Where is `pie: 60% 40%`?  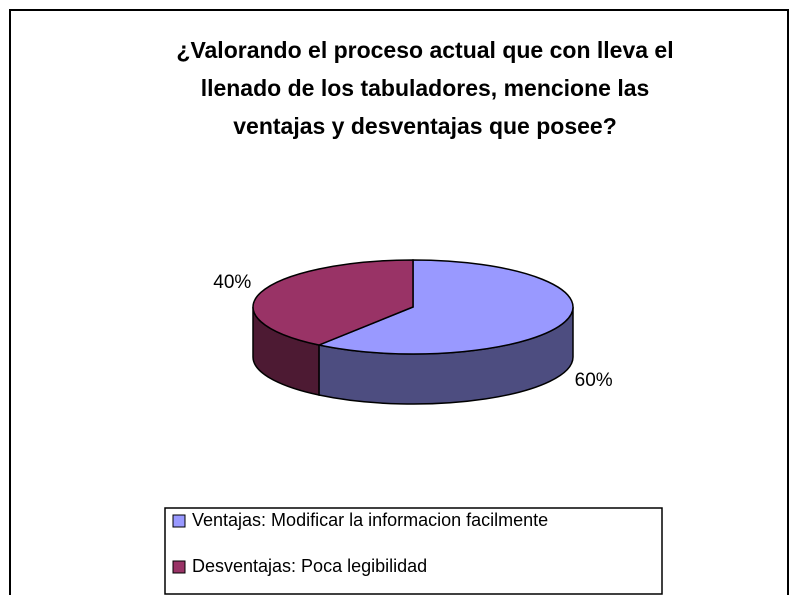
pie: 60% 40% is located at coordinates (413, 332).